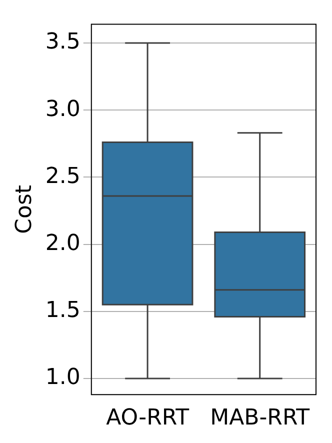  Describe the element at coordinates (62, 243) in the screenshot. I see `y-tick-label: 2.0` at that location.